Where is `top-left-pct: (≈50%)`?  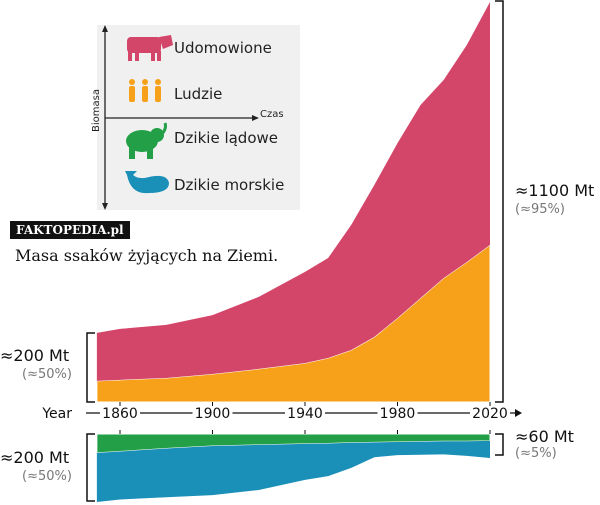 top-left-pct: (≈50%) is located at coordinates (47, 374).